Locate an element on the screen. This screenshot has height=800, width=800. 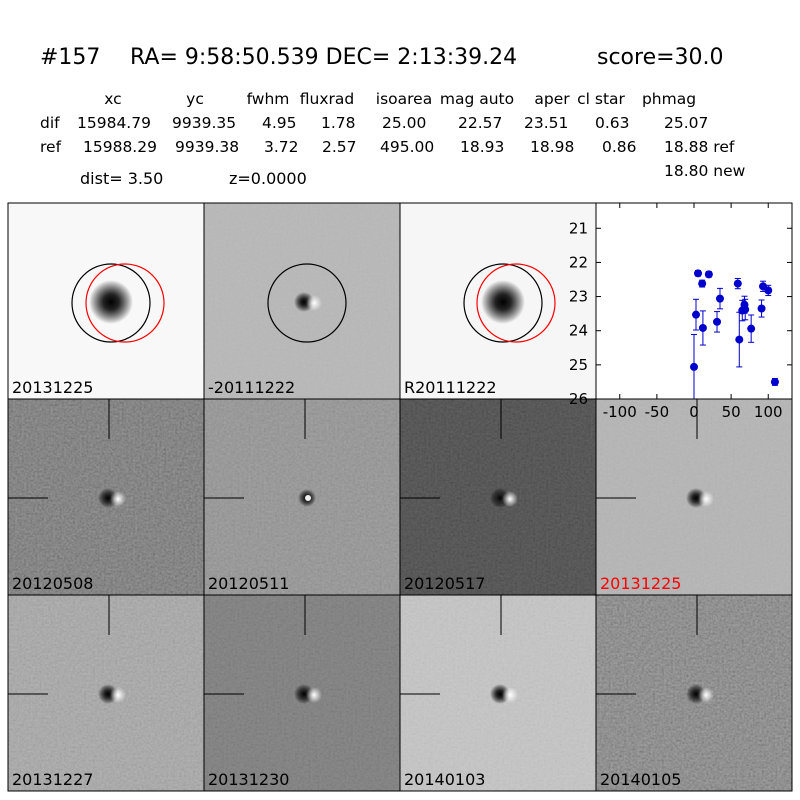
source is located at coordinates (111, 302).